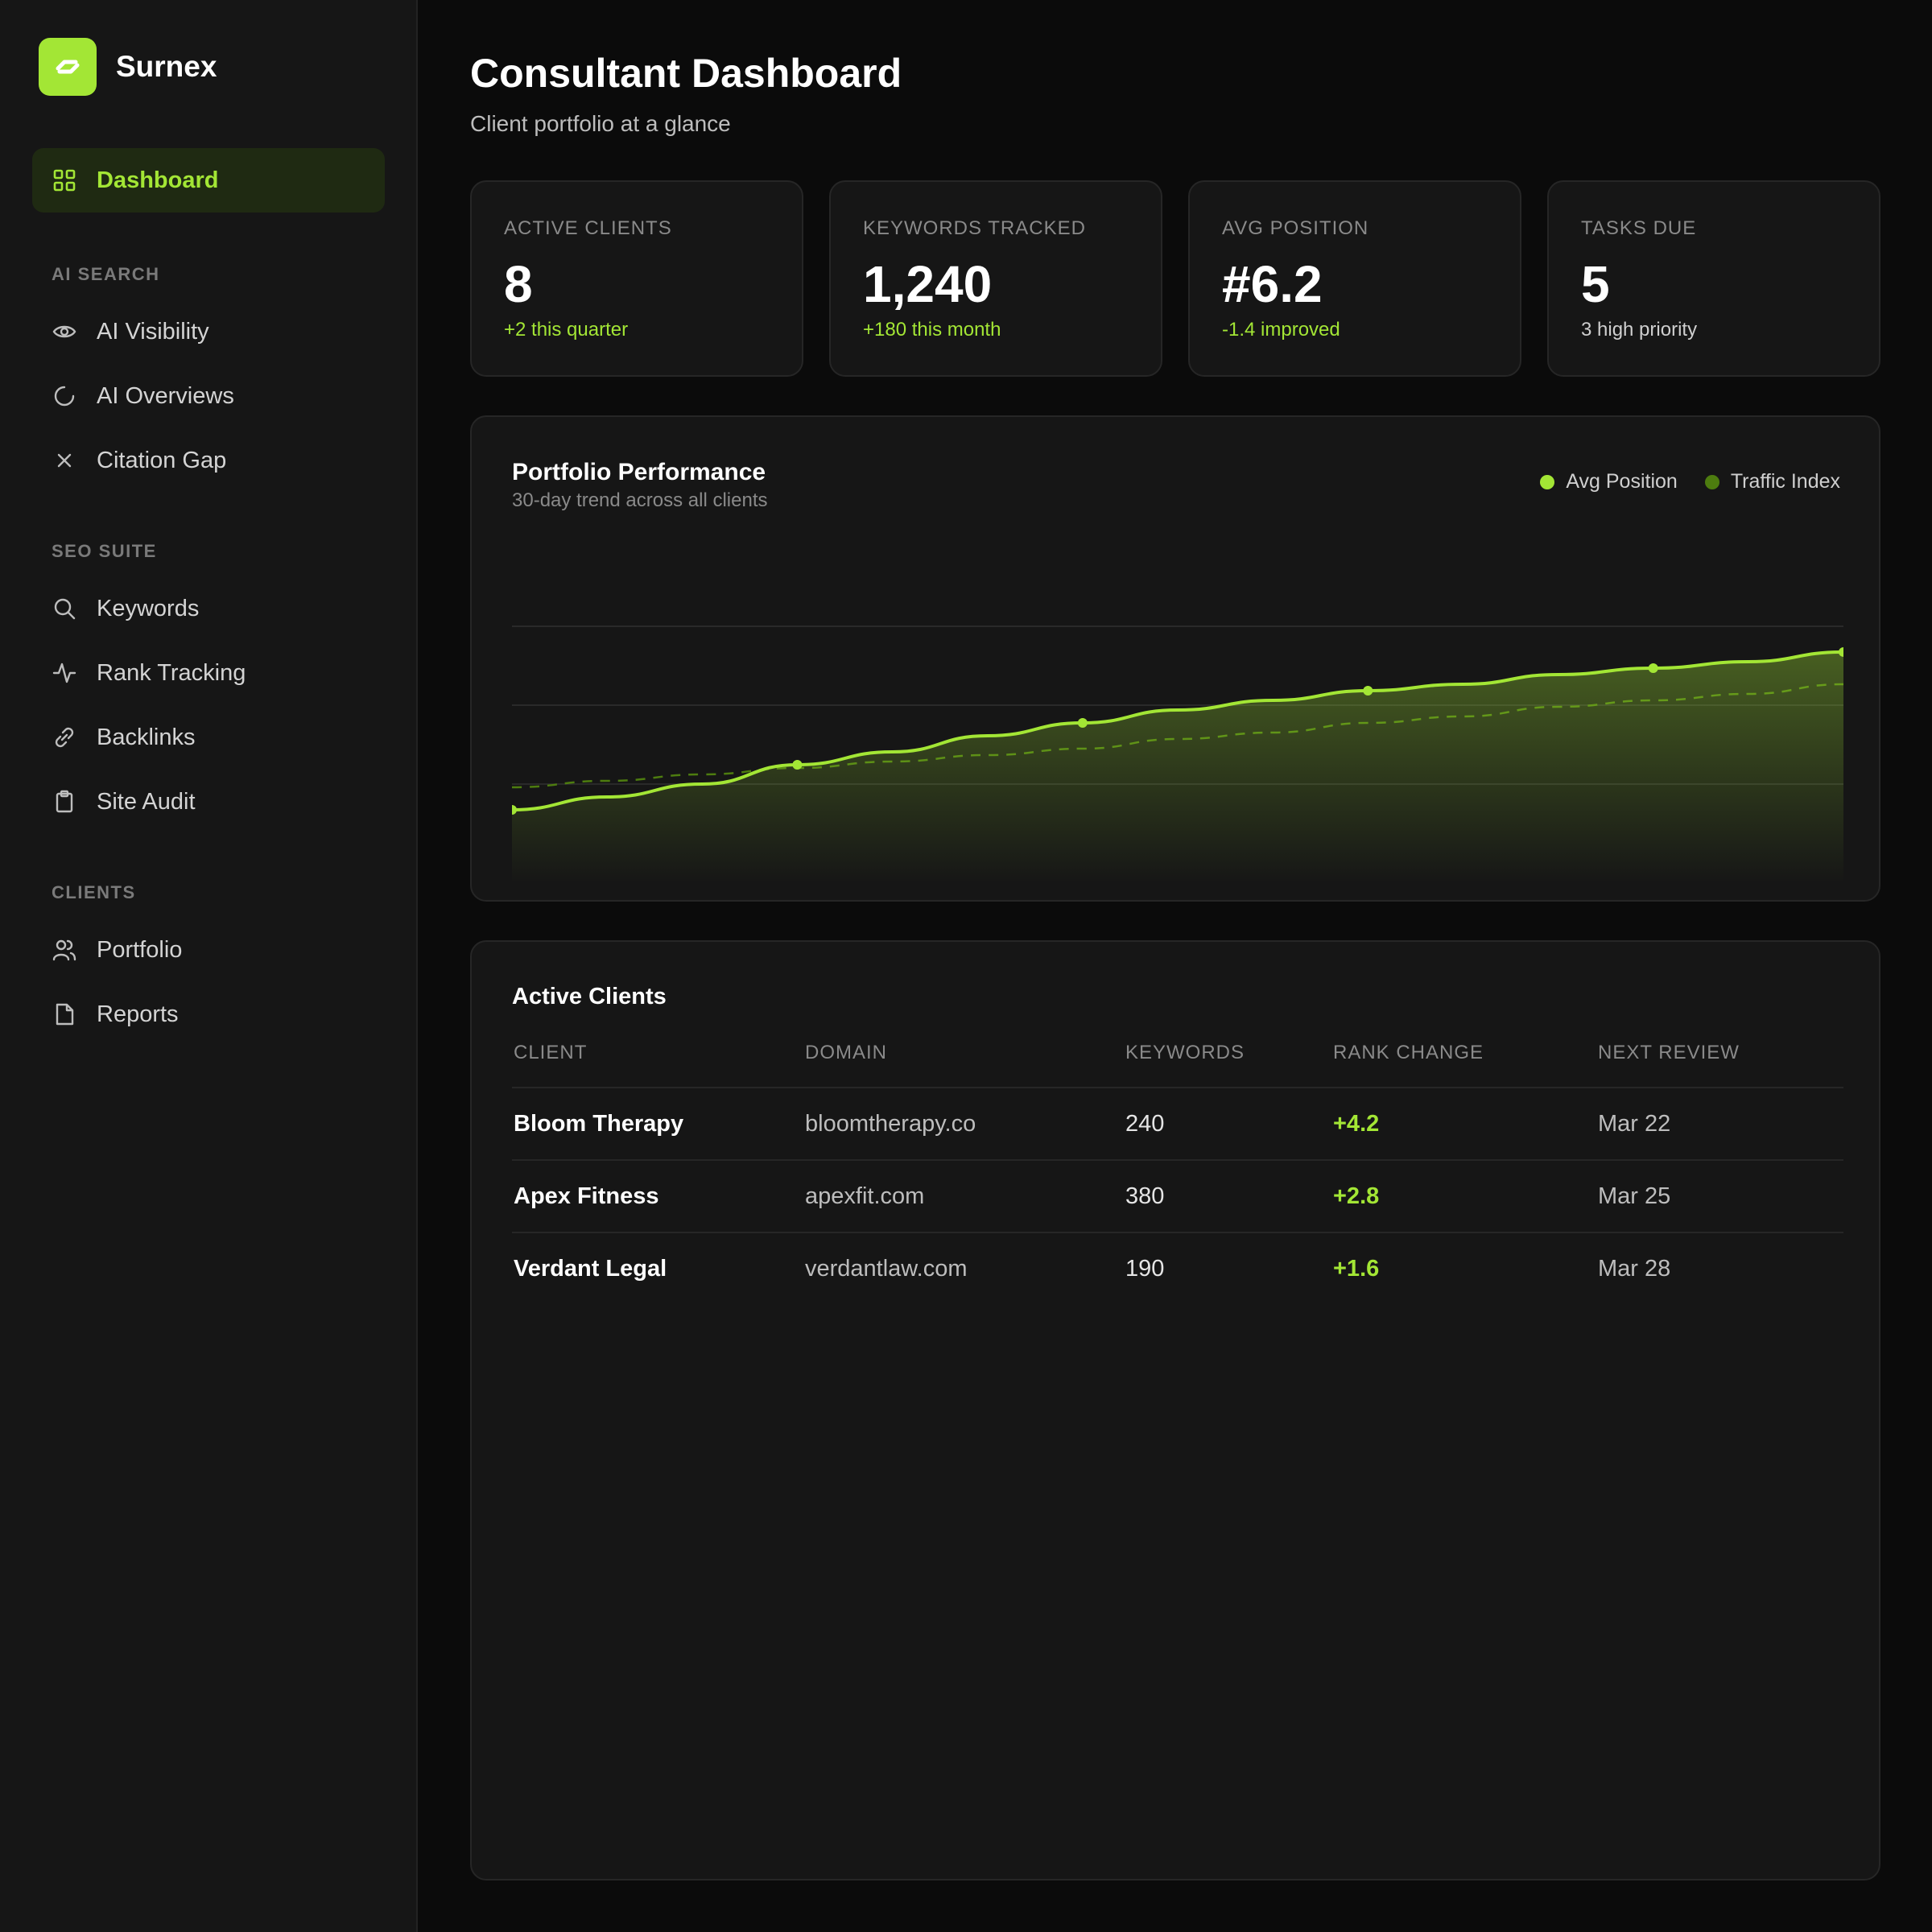 This screenshot has height=1932, width=1932. What do you see at coordinates (932, 330) in the screenshot?
I see `stat-note: +180 this month` at bounding box center [932, 330].